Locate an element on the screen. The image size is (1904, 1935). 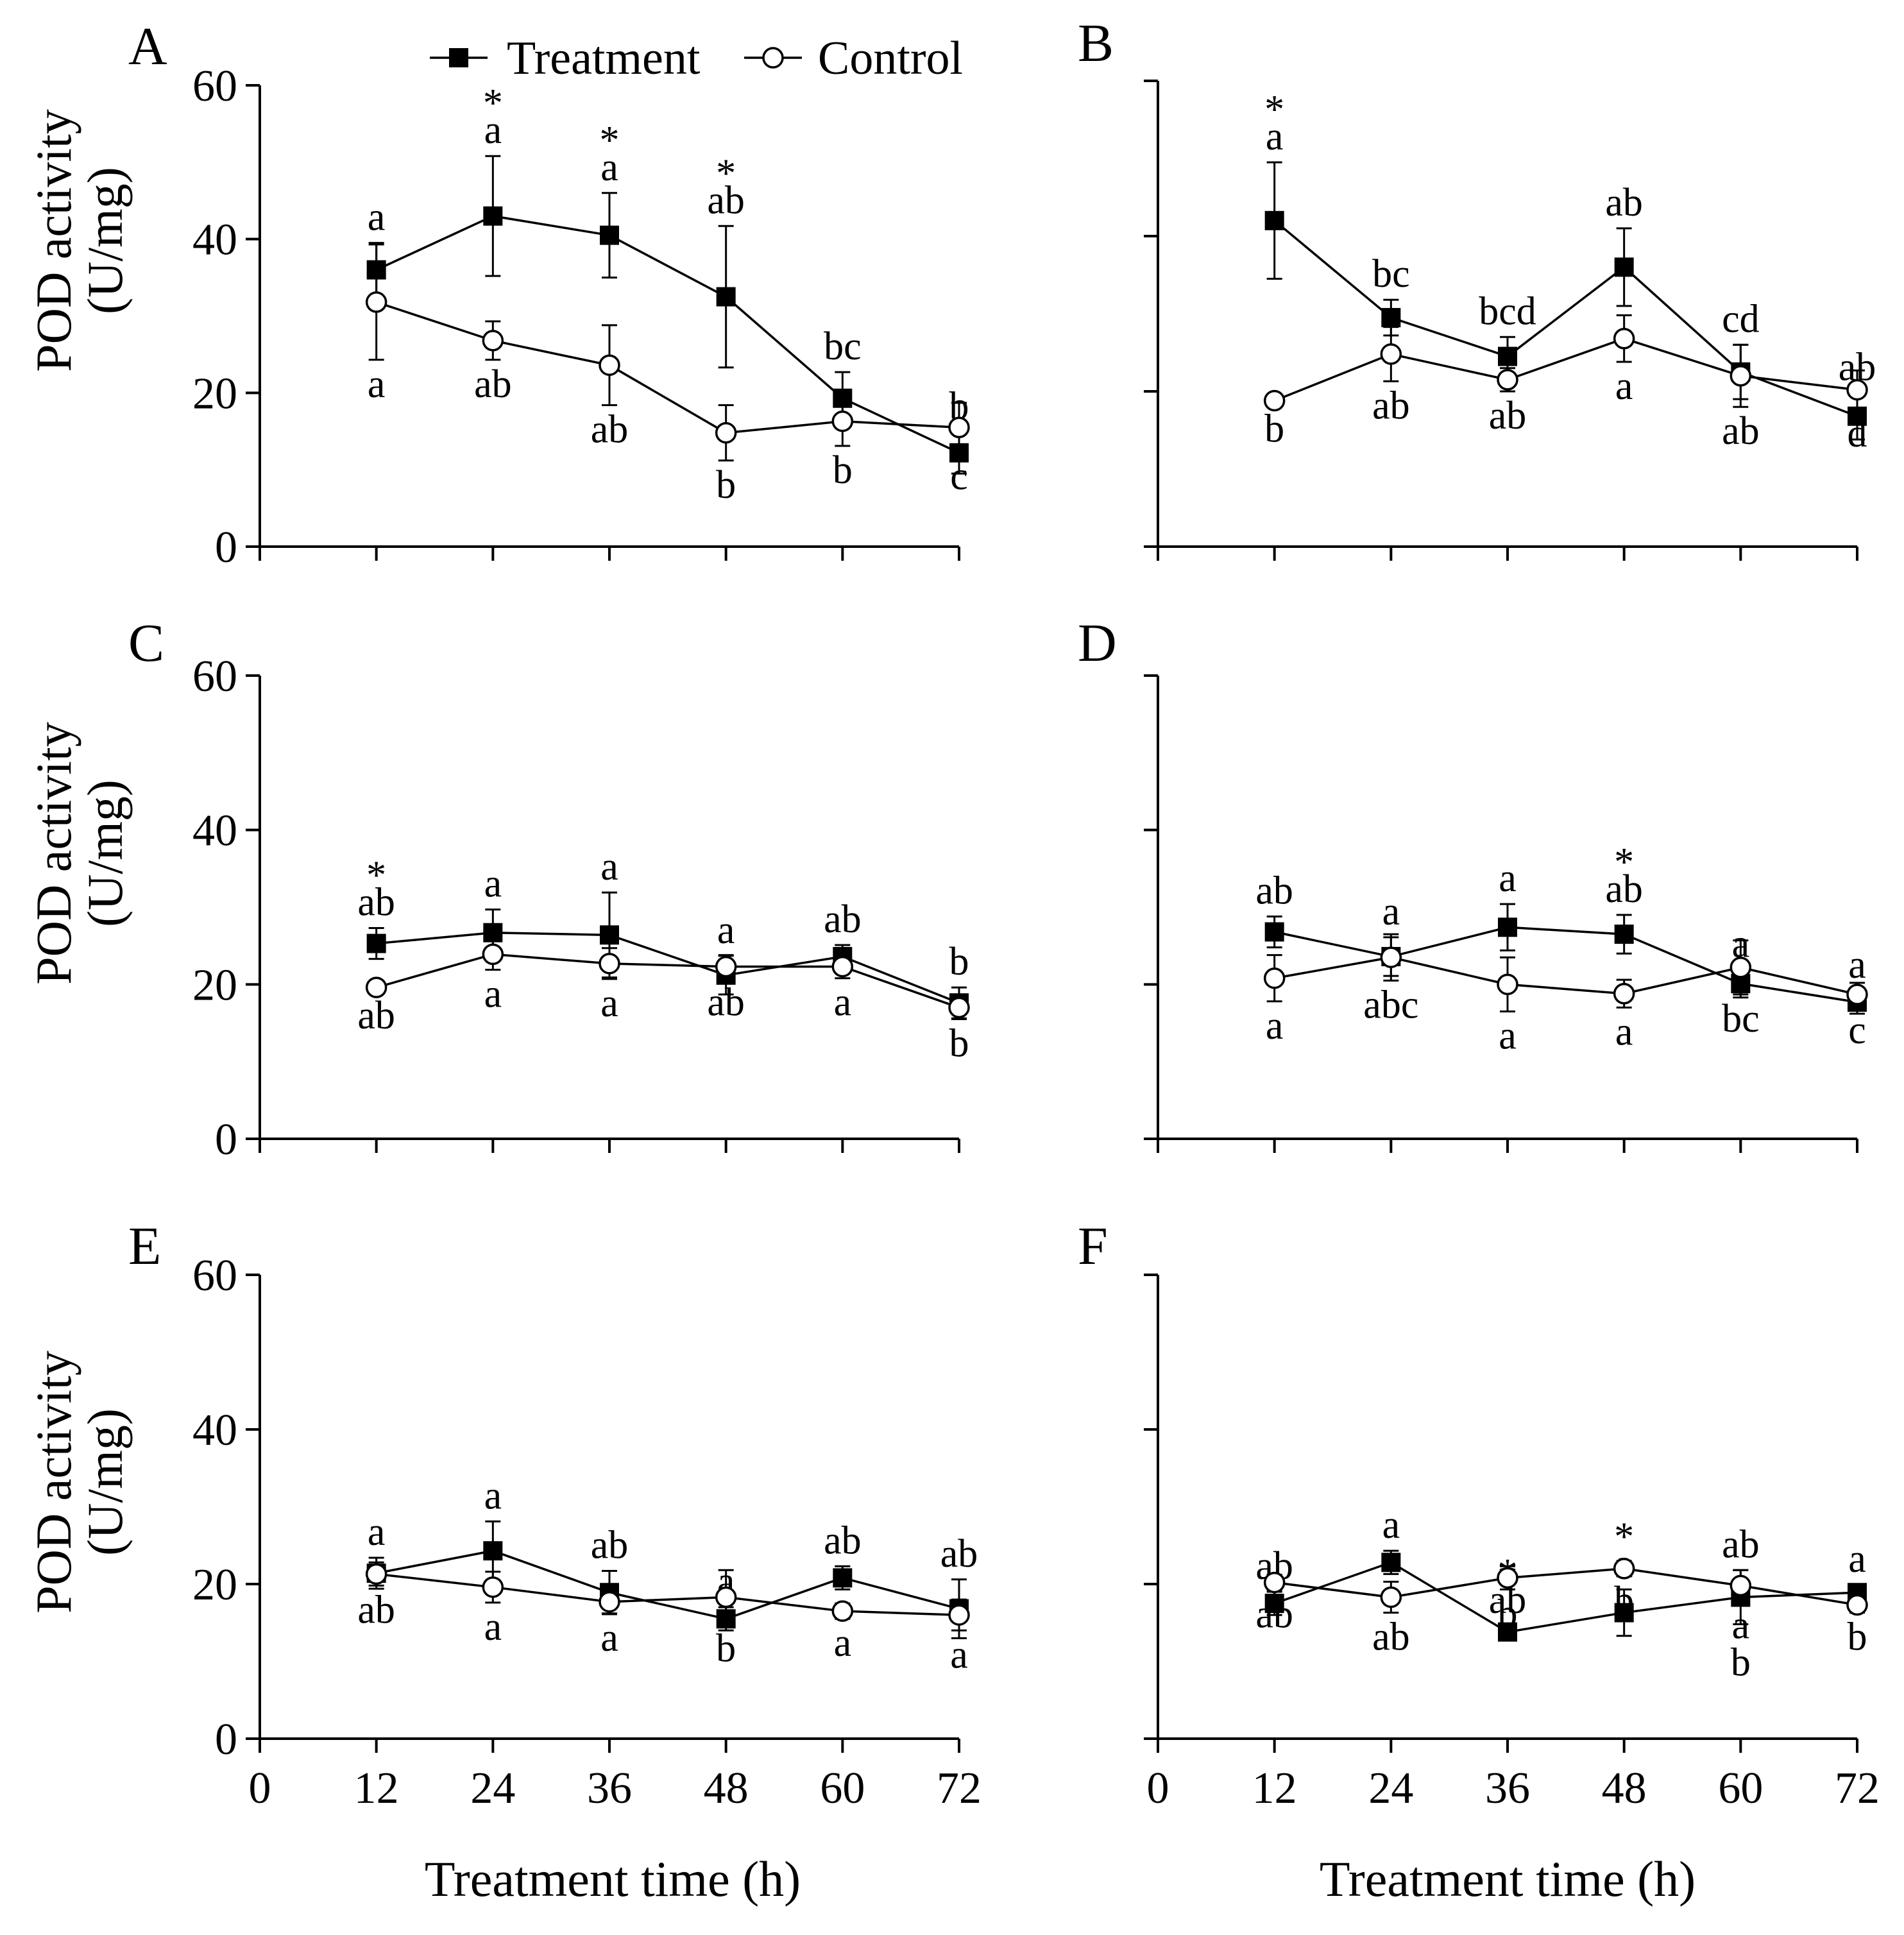
treatment-letter: b is located at coordinates (959, 962).